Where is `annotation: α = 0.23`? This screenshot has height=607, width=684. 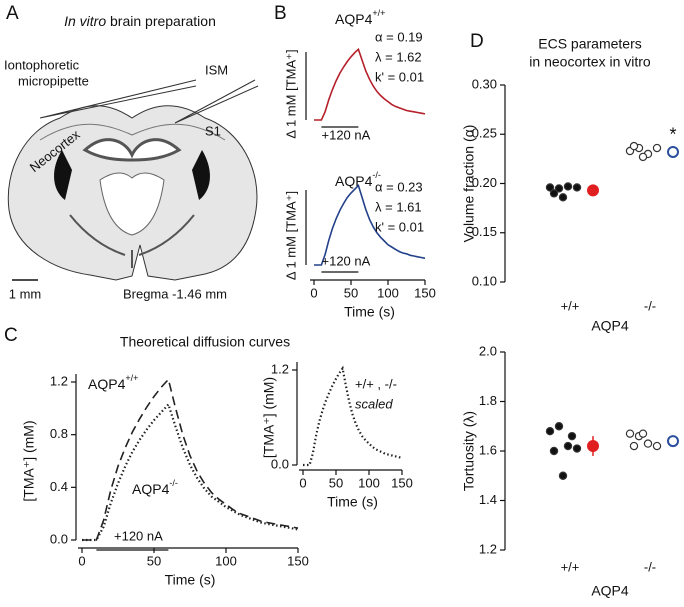 annotation: α = 0.23 is located at coordinates (399, 186).